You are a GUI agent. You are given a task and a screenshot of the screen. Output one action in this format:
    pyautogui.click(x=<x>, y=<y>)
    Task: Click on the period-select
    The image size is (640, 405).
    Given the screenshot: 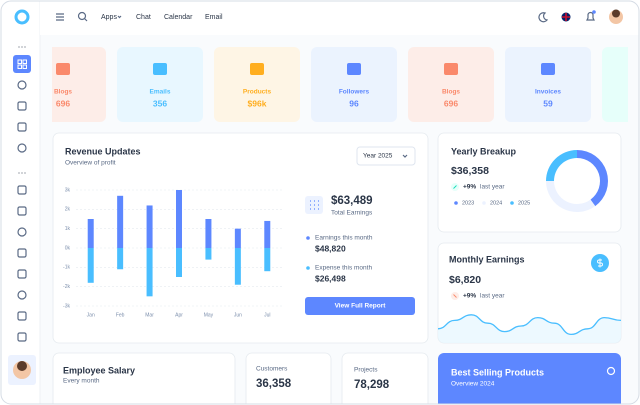 What is the action you would take?
    pyautogui.click(x=386, y=156)
    